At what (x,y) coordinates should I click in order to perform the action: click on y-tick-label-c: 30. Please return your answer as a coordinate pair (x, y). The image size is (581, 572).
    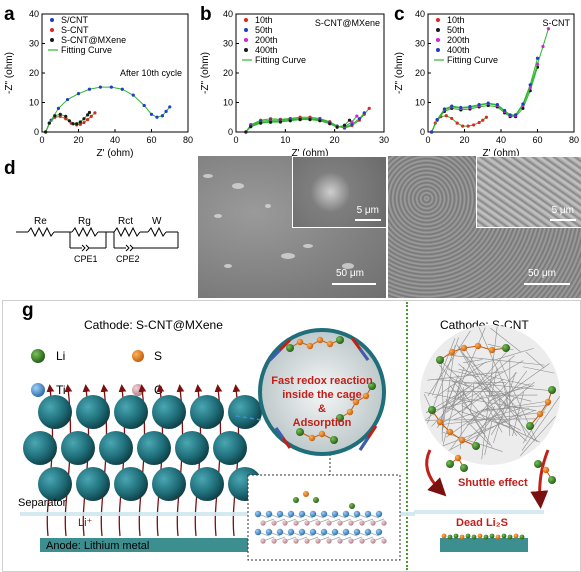
    Looking at the image, I should click on (420, 44).